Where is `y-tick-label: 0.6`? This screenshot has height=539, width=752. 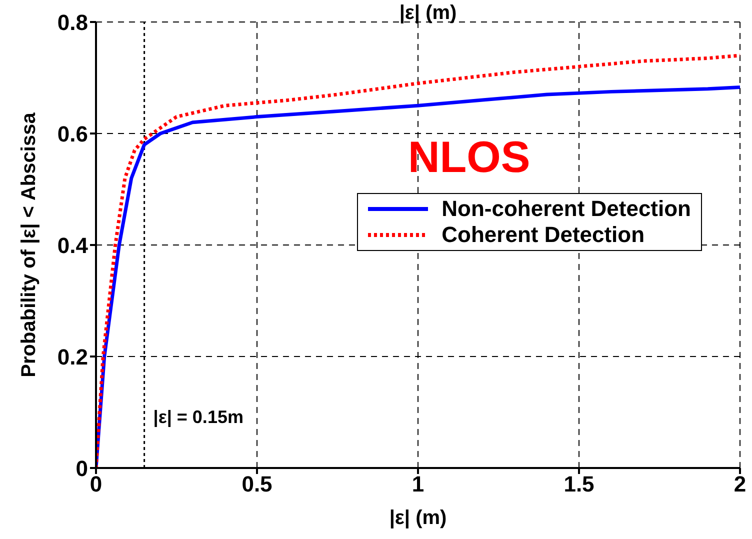 y-tick-label: 0.6 is located at coordinates (72, 133).